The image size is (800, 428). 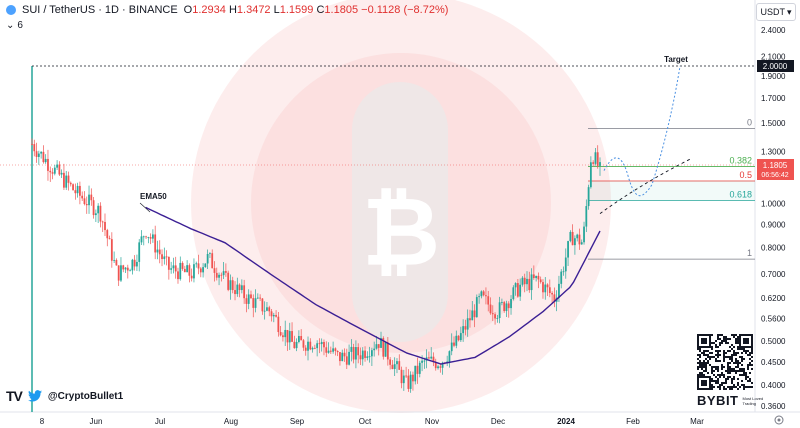 I want to click on indicators-toggle: ⌄ 6, so click(x=14, y=25).